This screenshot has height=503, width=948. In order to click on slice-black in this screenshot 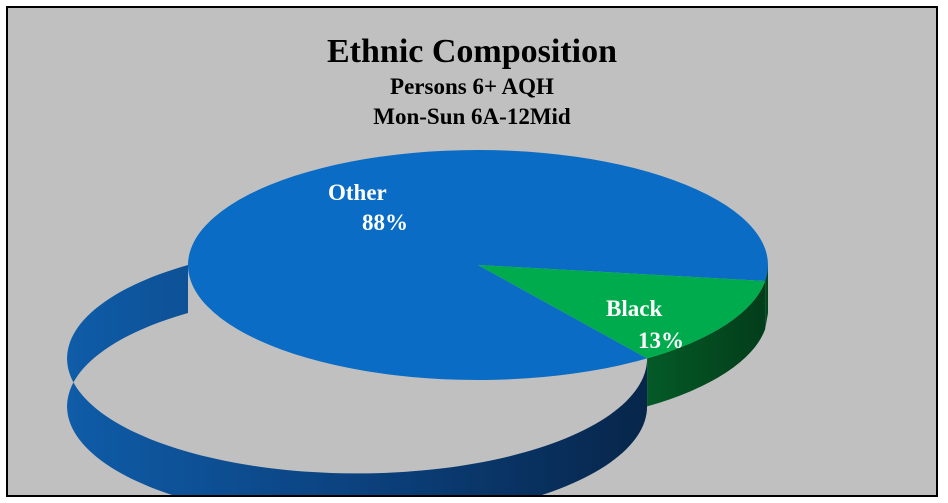, I will do `click(622, 312)`.